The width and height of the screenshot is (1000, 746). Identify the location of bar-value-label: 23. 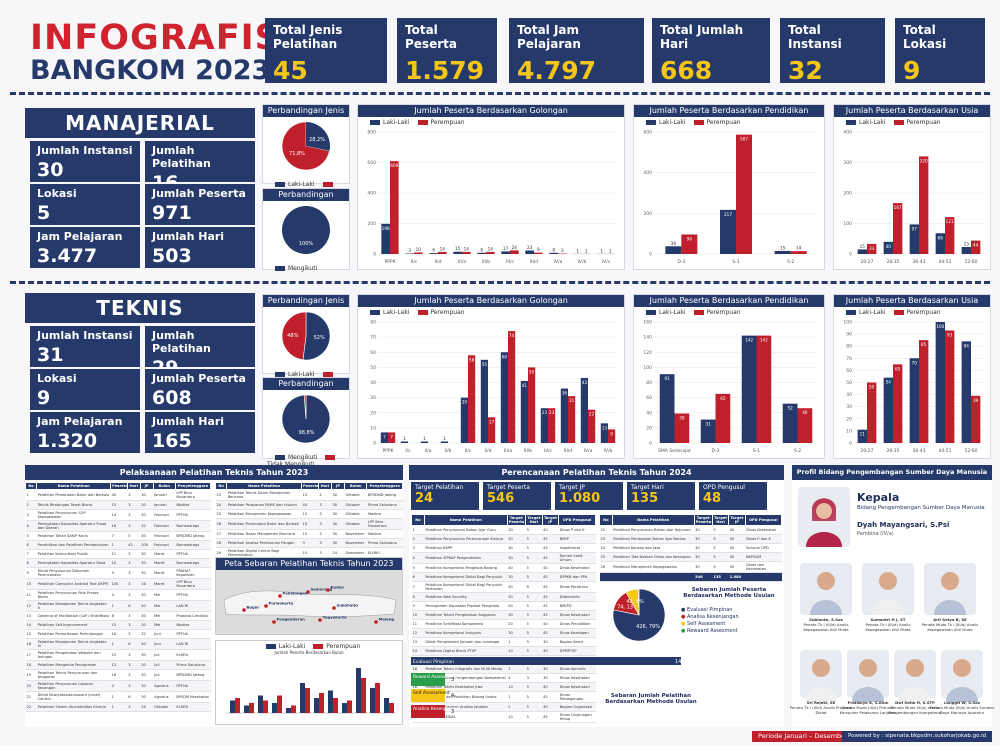
(967, 243).